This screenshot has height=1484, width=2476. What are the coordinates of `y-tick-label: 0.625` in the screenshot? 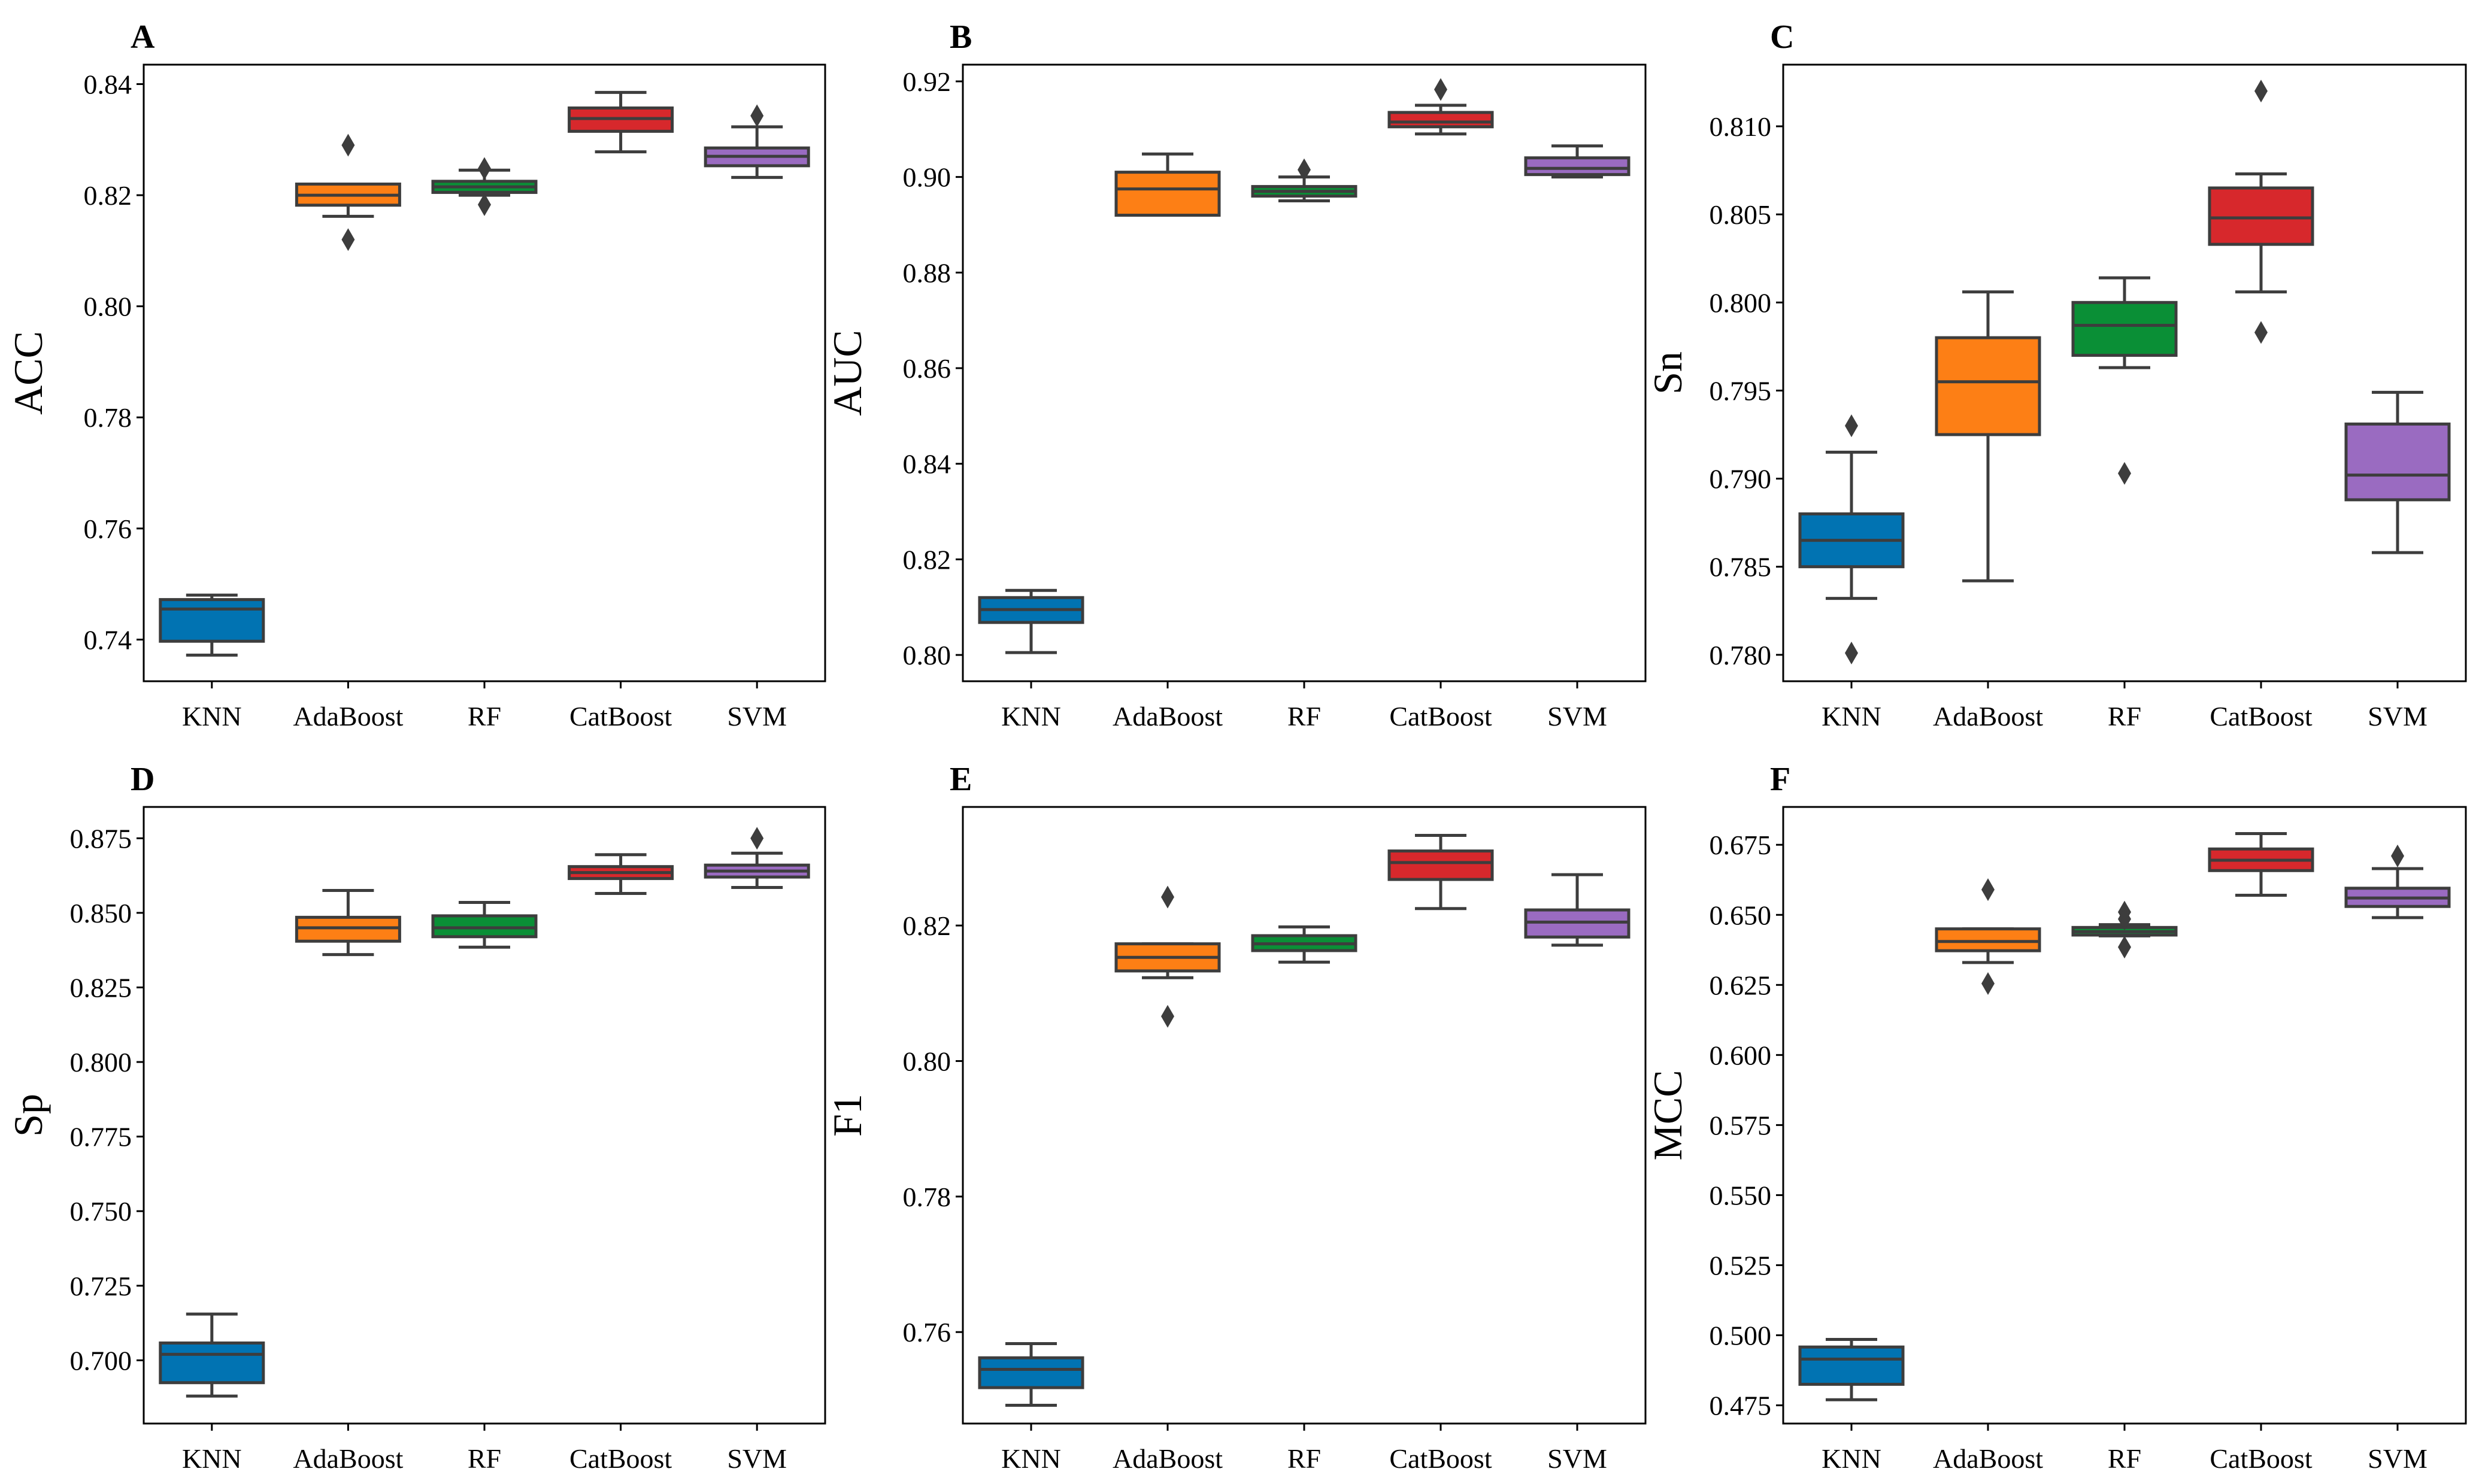 It's located at (1741, 985).